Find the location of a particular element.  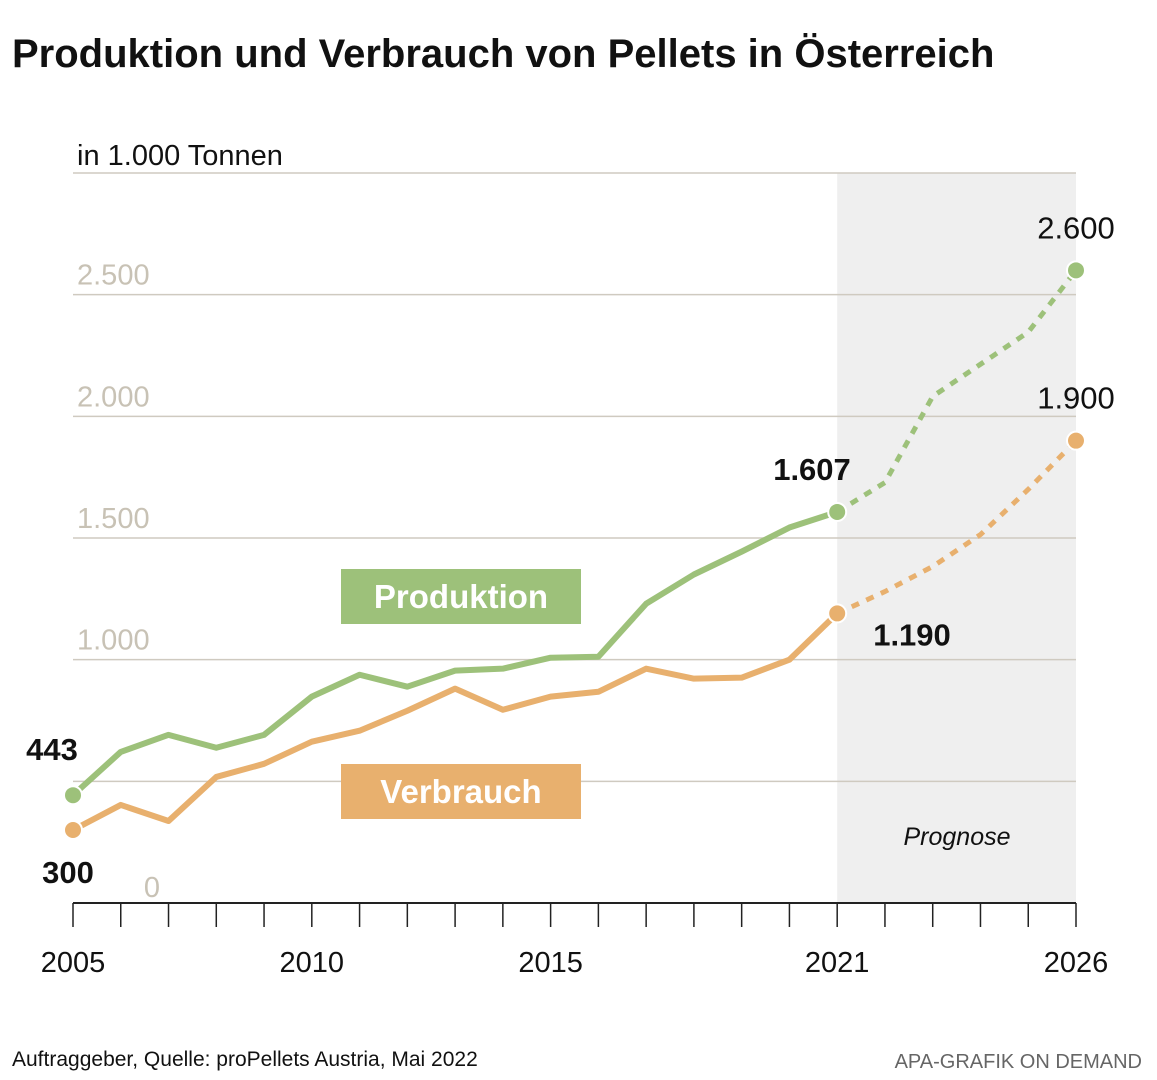

legend-label: Produktion is located at coordinates (461, 596).